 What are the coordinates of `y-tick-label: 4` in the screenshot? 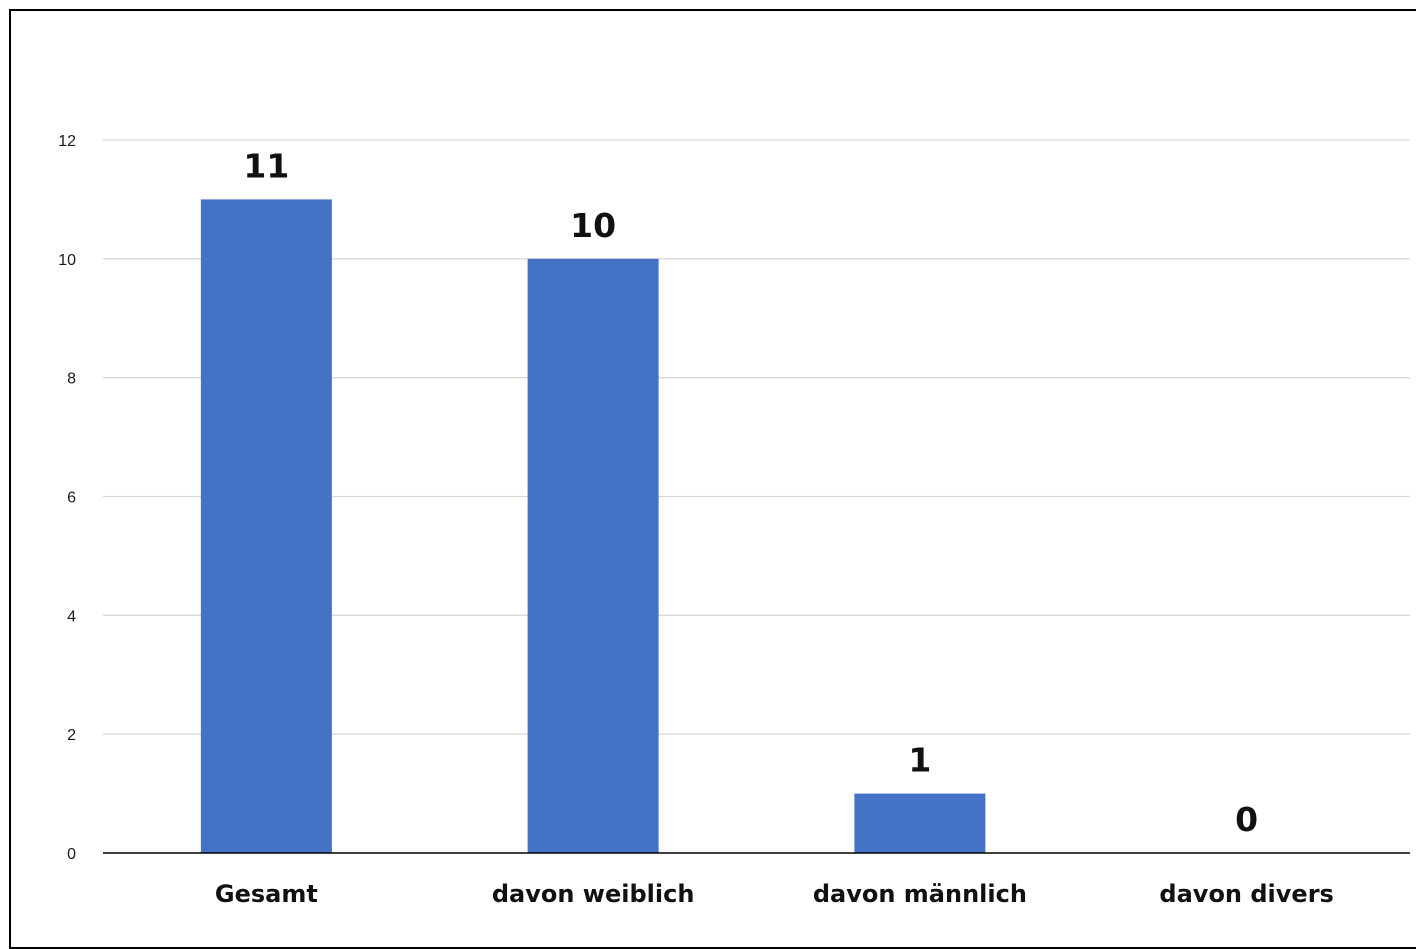 It's located at (71, 616).